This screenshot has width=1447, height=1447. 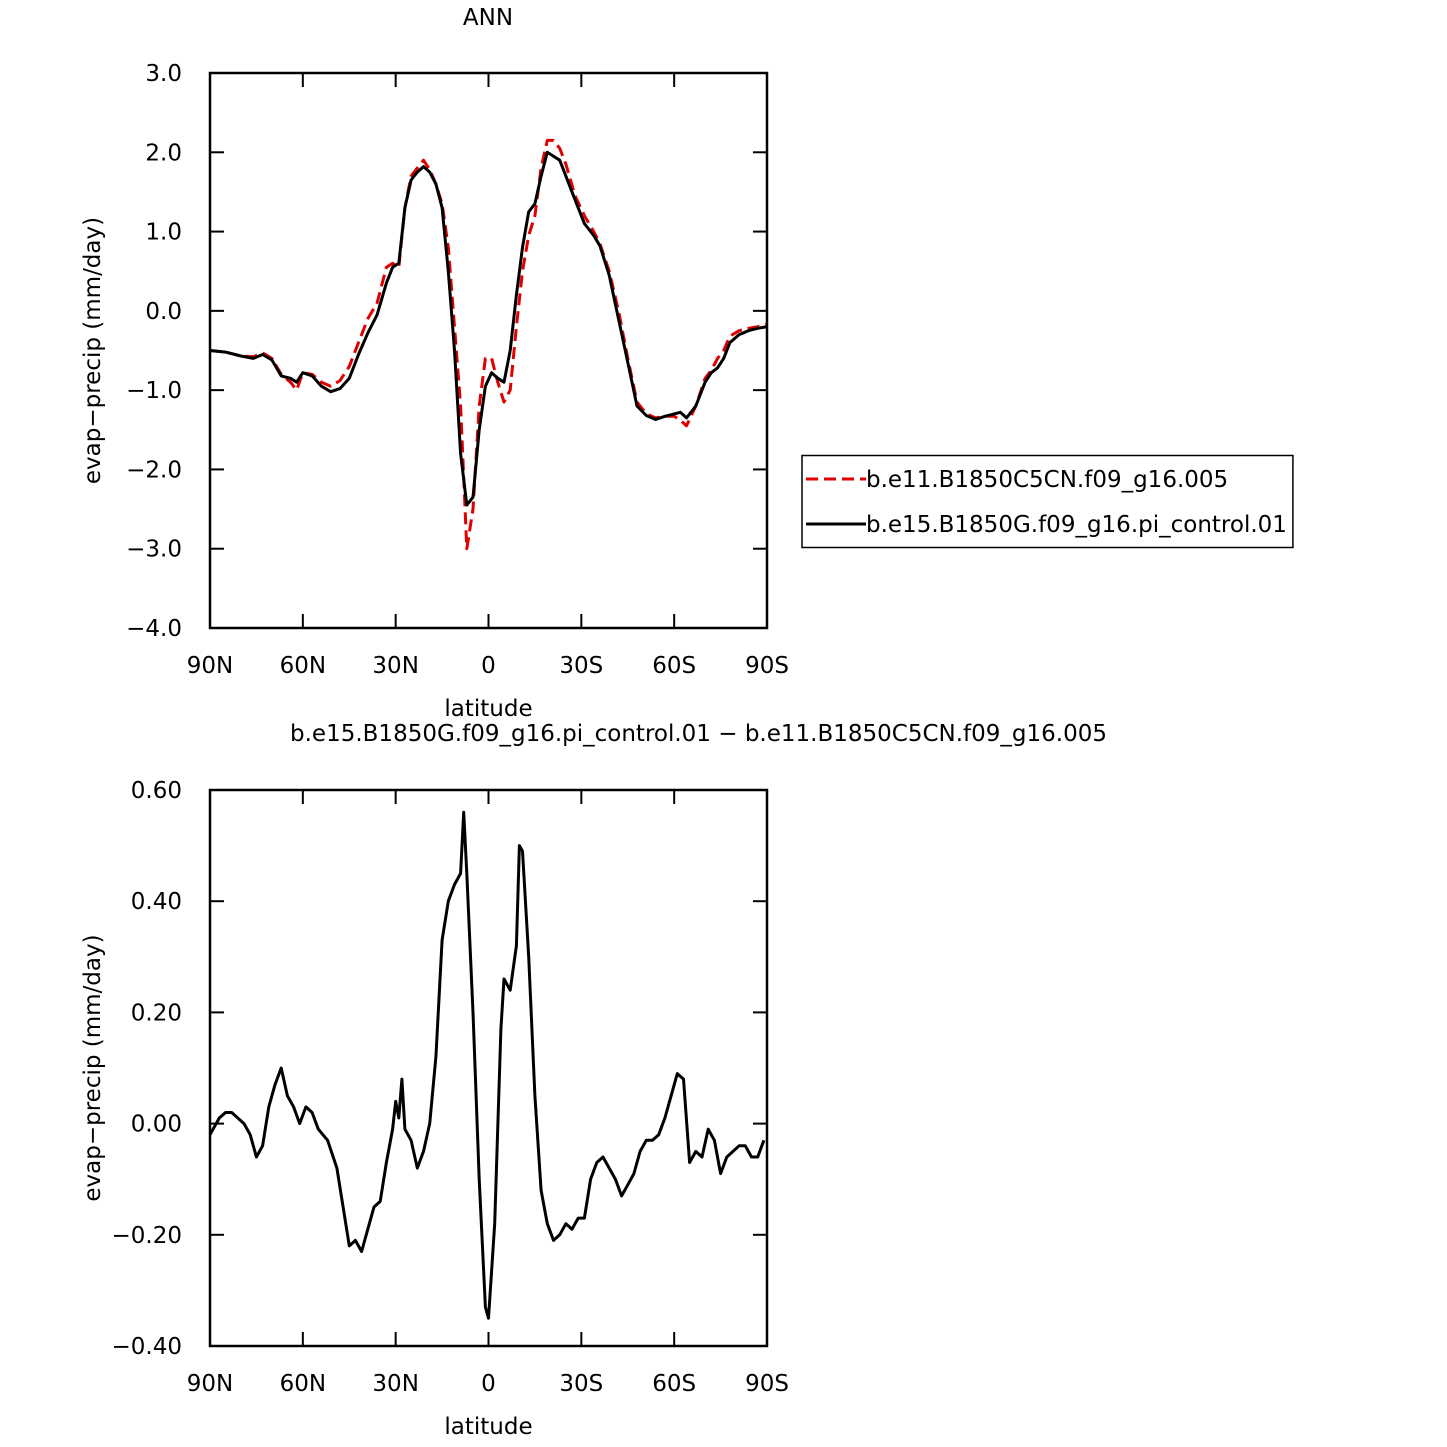 What do you see at coordinates (154, 629) in the screenshot?
I see `y-tick-label: −4.0` at bounding box center [154, 629].